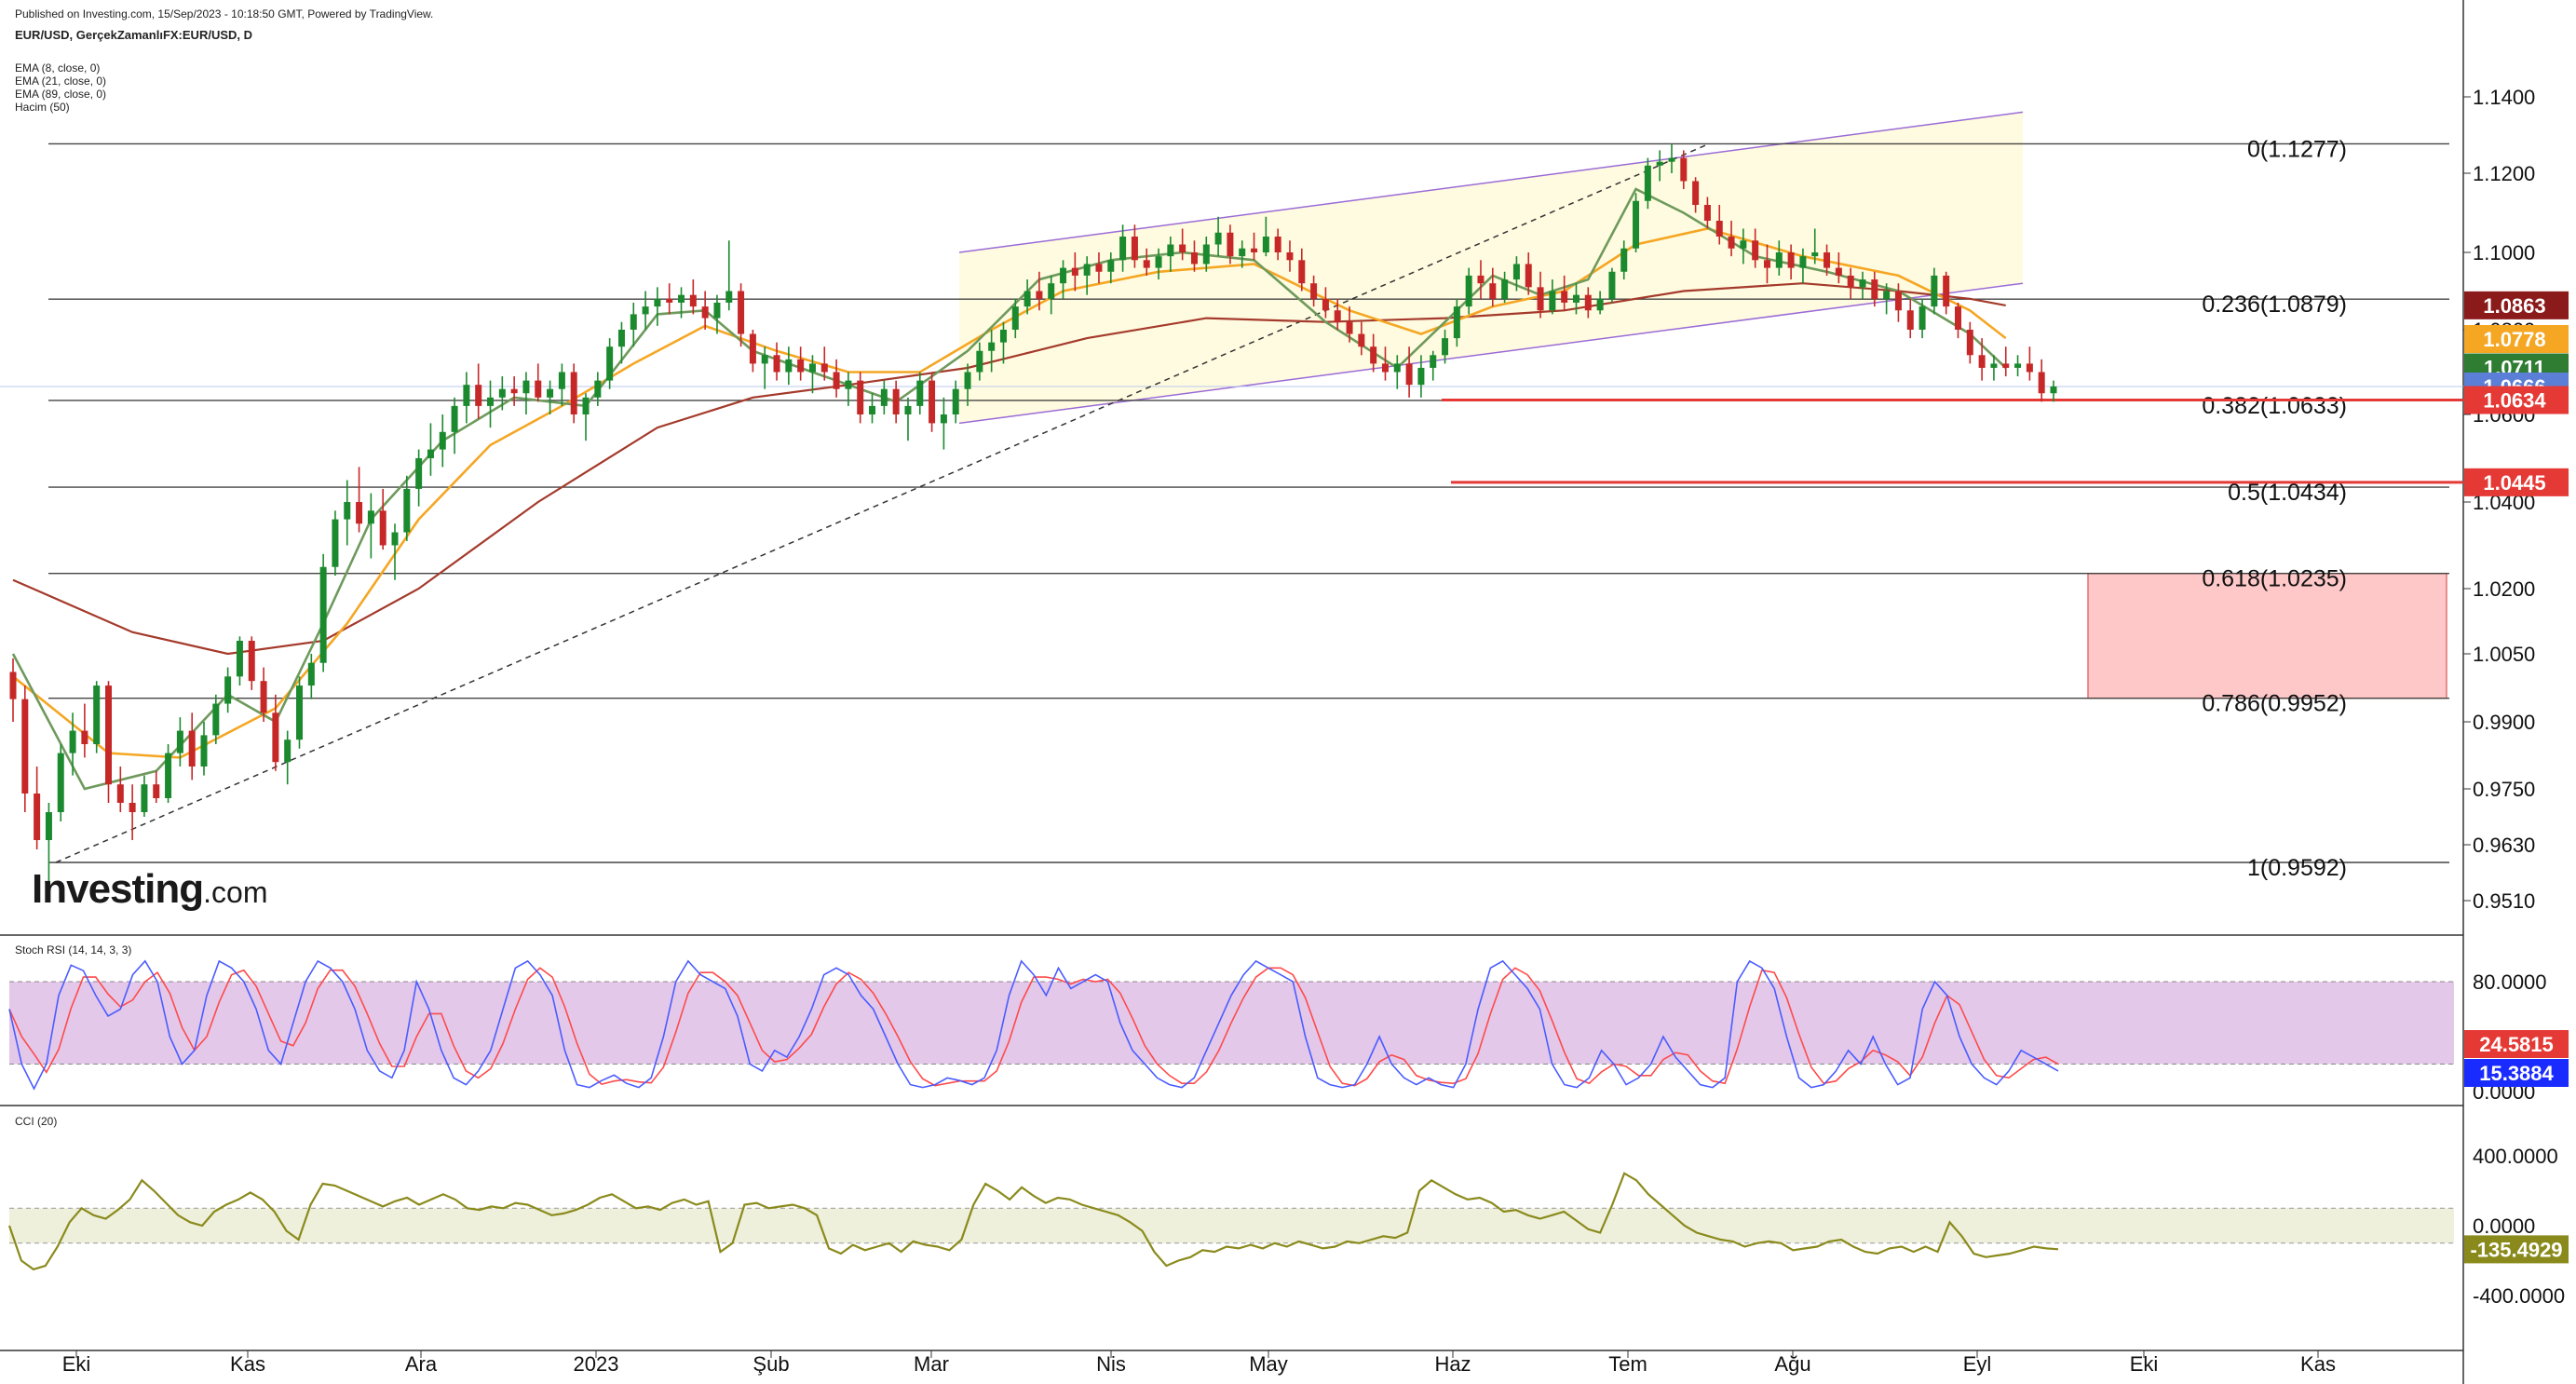  Describe the element at coordinates (73, 950) in the screenshot. I see `stoch-rsi-title: Stoch RSI (14, 14, 3, 3)` at that location.